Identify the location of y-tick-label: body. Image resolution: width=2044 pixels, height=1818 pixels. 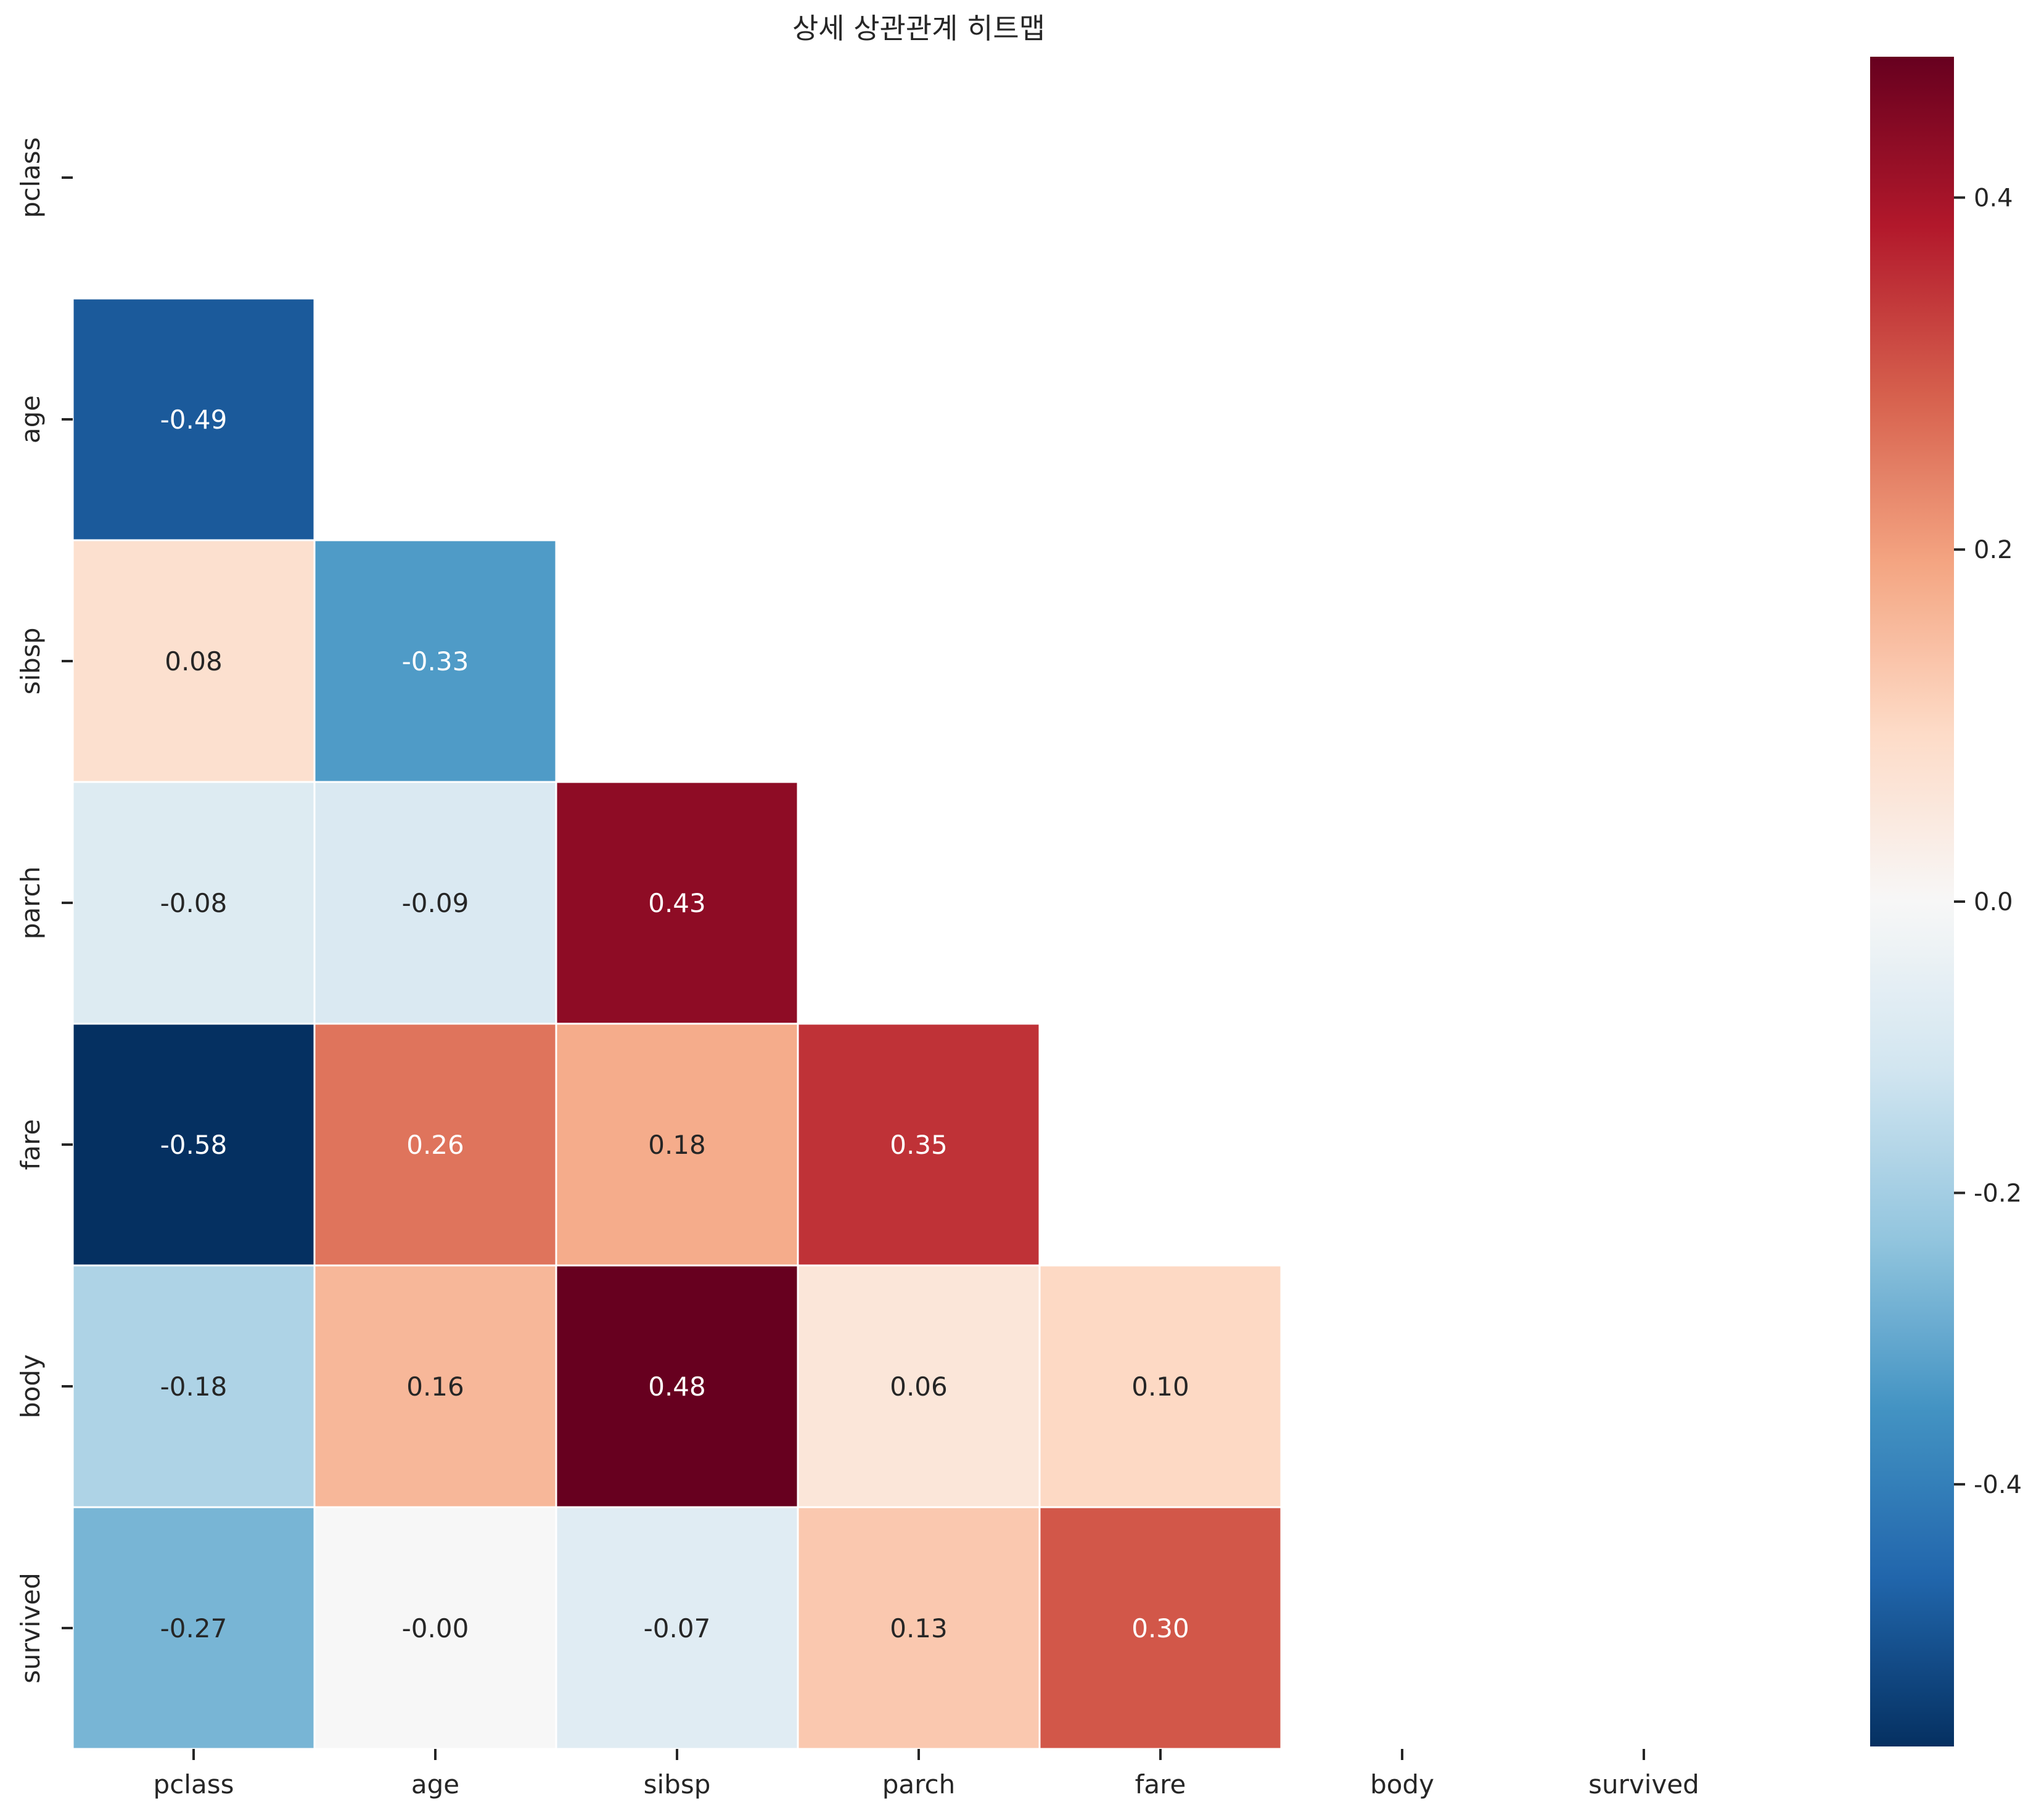
(31, 1386).